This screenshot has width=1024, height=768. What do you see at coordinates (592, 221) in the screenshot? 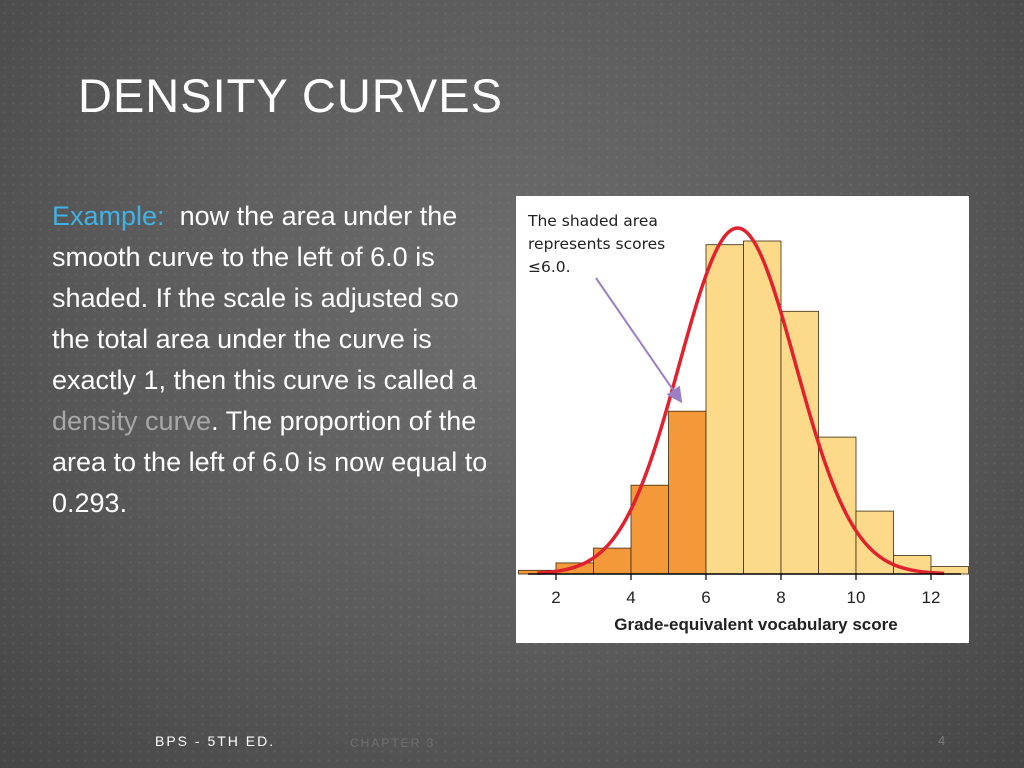
I see `annotation-line-1: The shaded area` at bounding box center [592, 221].